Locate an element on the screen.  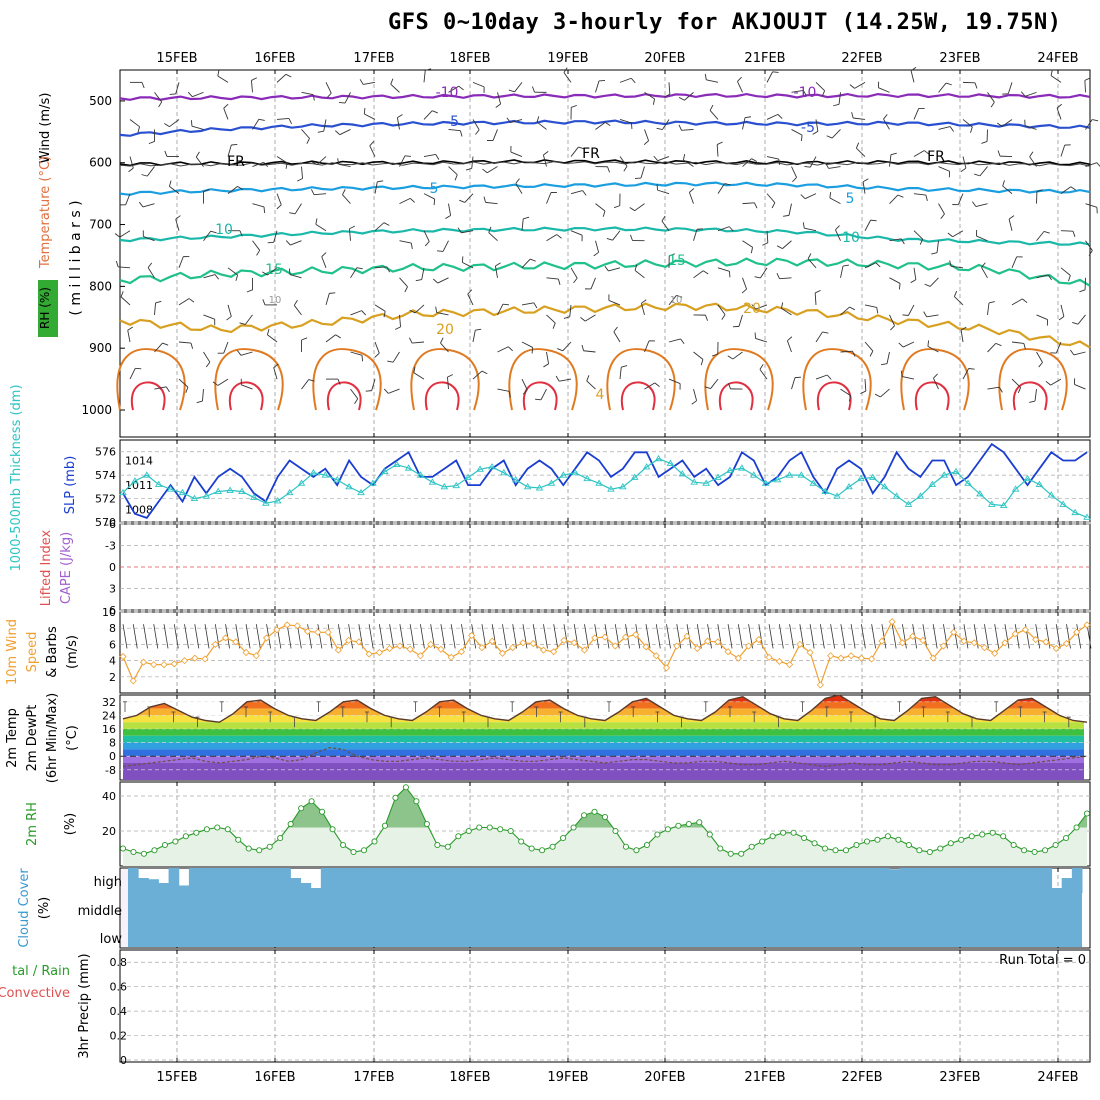
ylabel-cloud-units: (%) is located at coordinates (44, 908).